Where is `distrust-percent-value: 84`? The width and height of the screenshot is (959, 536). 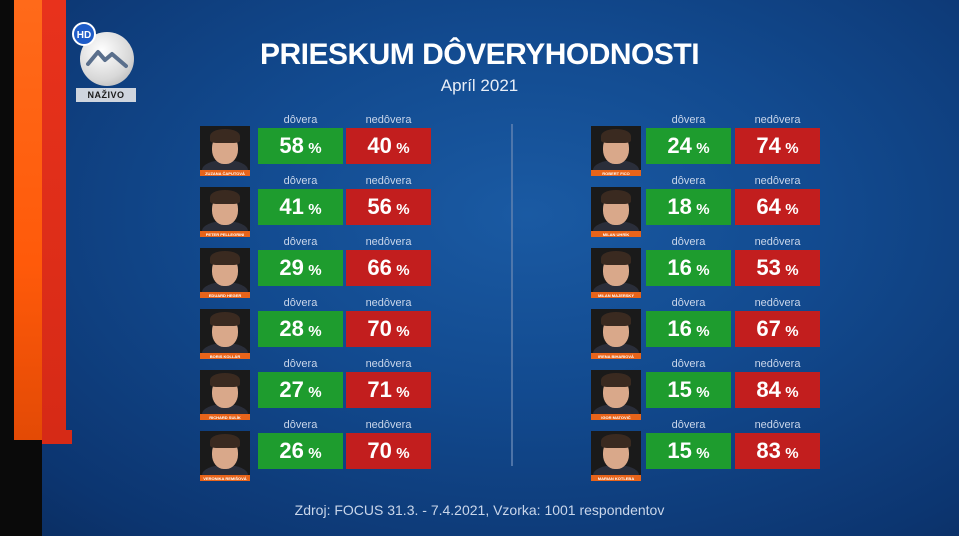 distrust-percent-value: 84 is located at coordinates (768, 389).